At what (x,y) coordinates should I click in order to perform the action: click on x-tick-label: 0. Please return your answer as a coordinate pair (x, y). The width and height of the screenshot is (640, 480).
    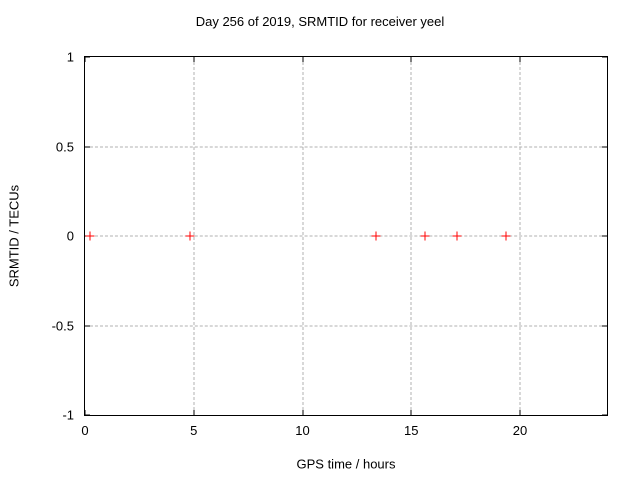
    Looking at the image, I should click on (85, 430).